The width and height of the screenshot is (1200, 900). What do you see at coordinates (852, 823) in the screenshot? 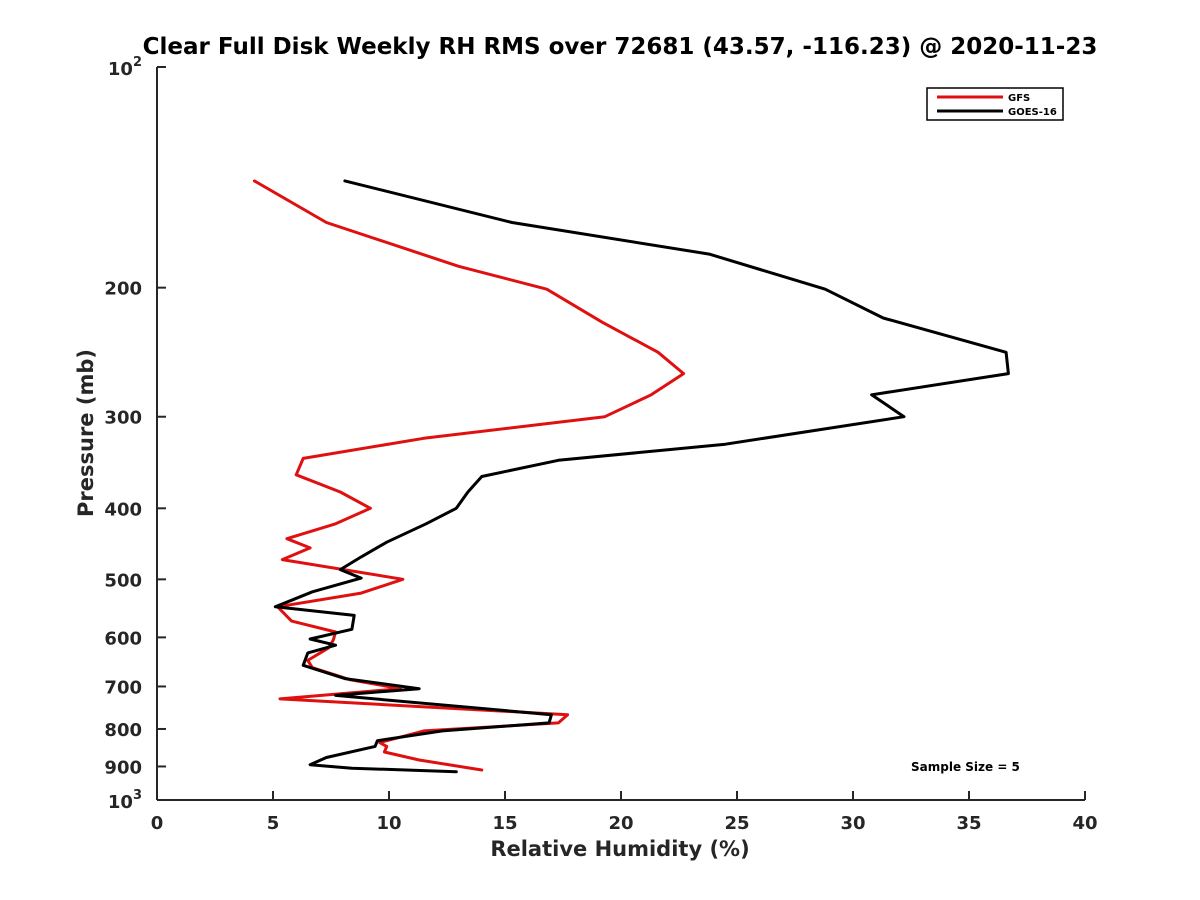
I see `x-tick-label: 30` at bounding box center [852, 823].